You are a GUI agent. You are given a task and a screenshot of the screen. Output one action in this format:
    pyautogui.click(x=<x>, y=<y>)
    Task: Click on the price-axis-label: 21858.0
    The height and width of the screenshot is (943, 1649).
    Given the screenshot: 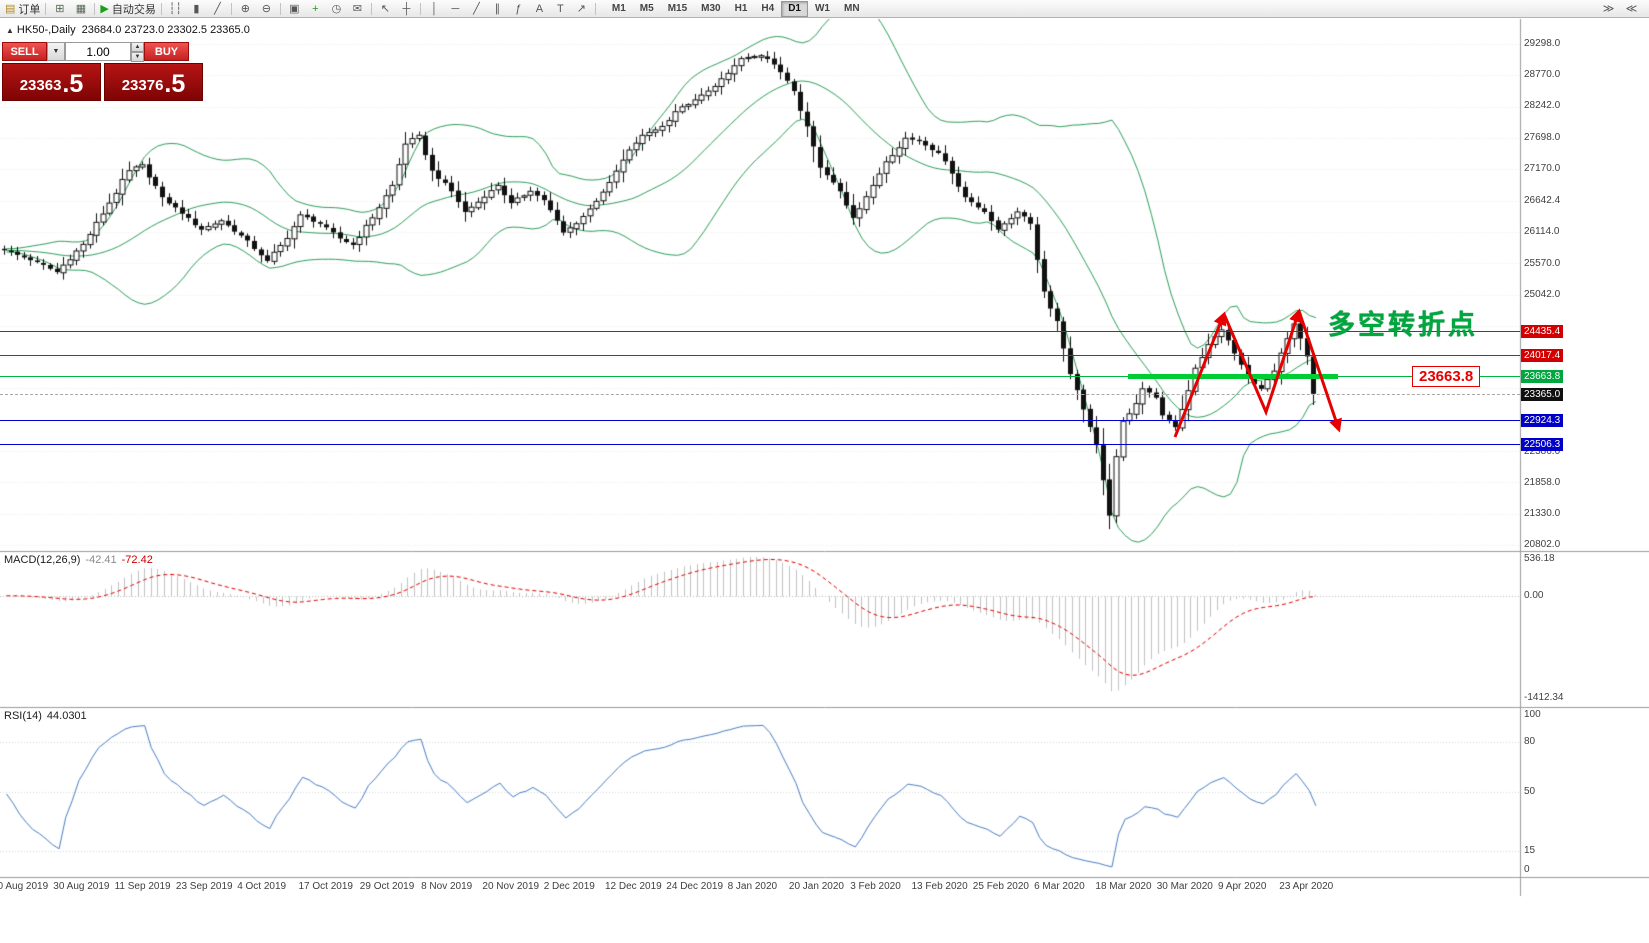 What is the action you would take?
    pyautogui.click(x=1542, y=482)
    